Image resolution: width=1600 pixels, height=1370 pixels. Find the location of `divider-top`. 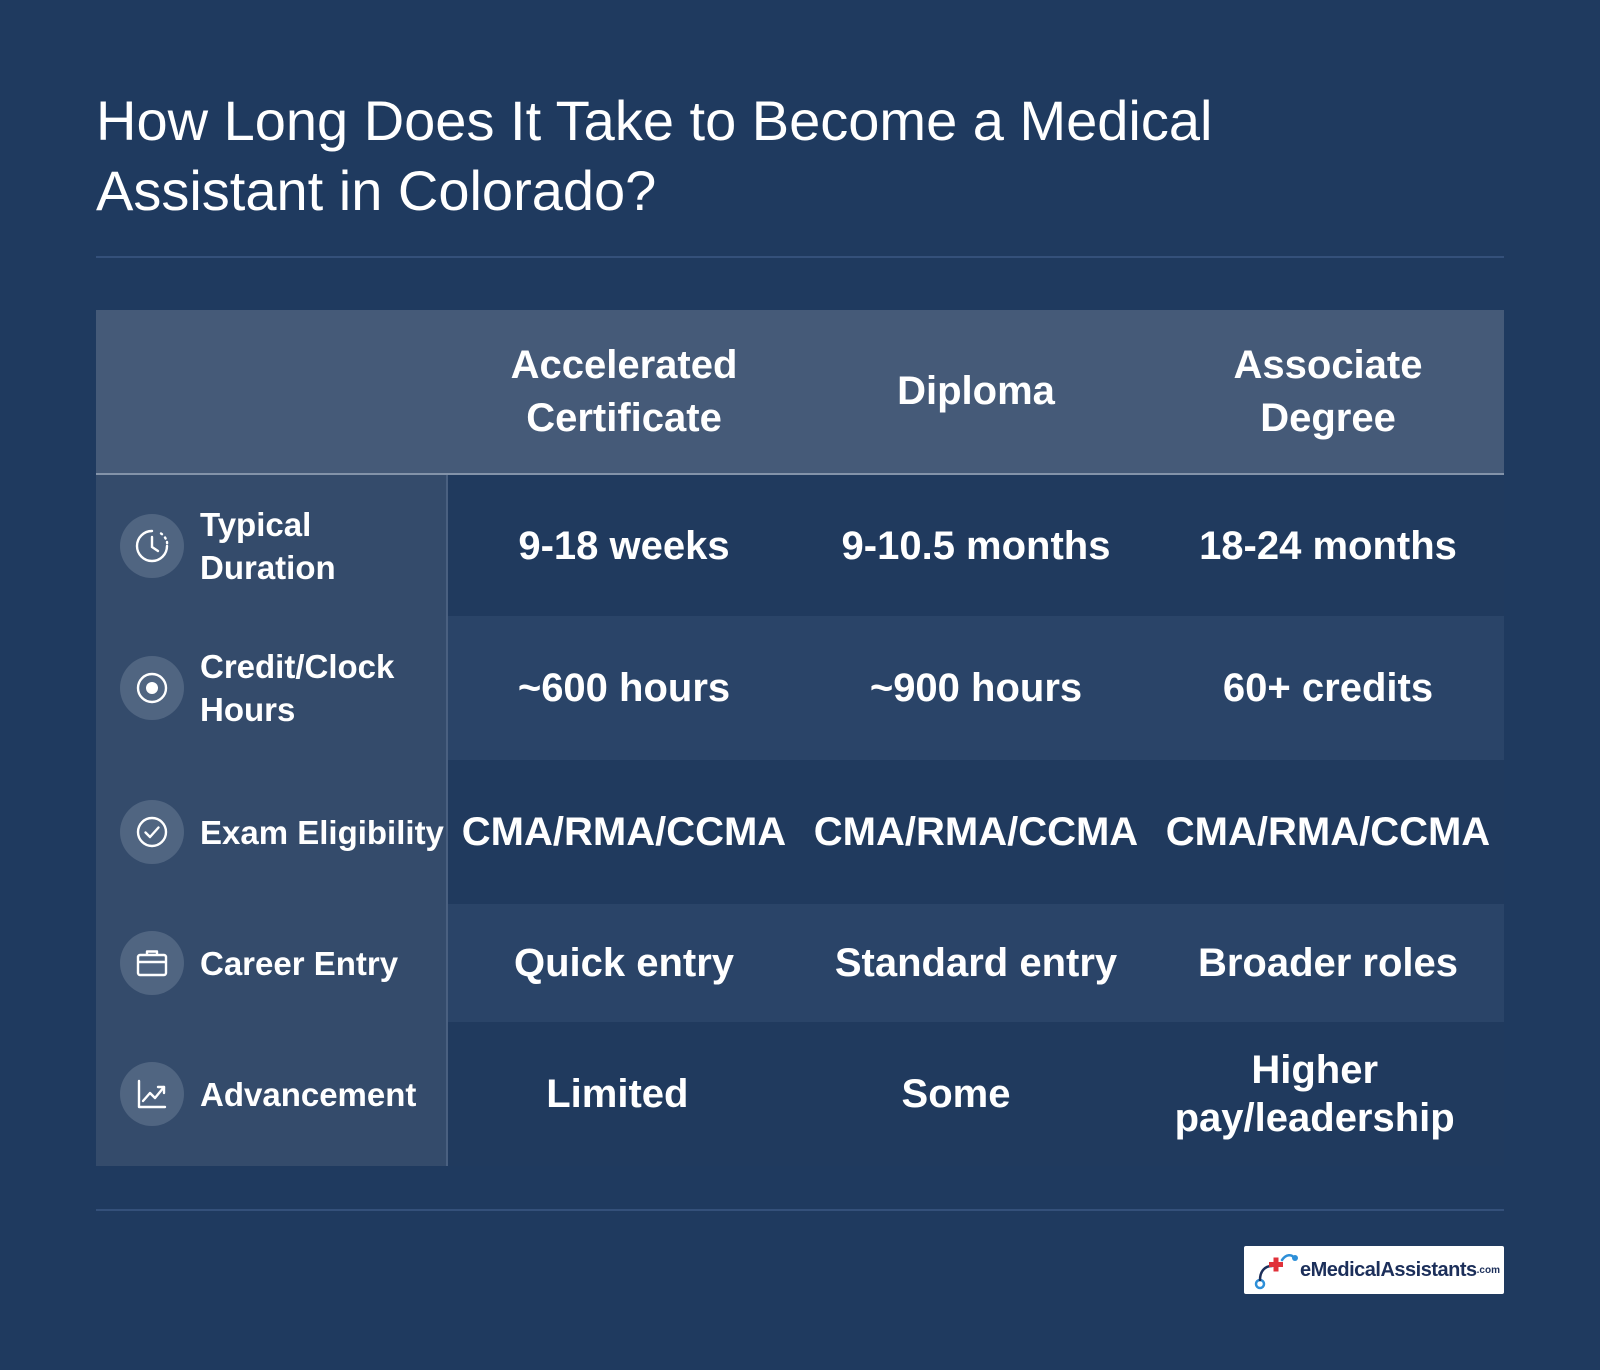

divider-top is located at coordinates (800, 257).